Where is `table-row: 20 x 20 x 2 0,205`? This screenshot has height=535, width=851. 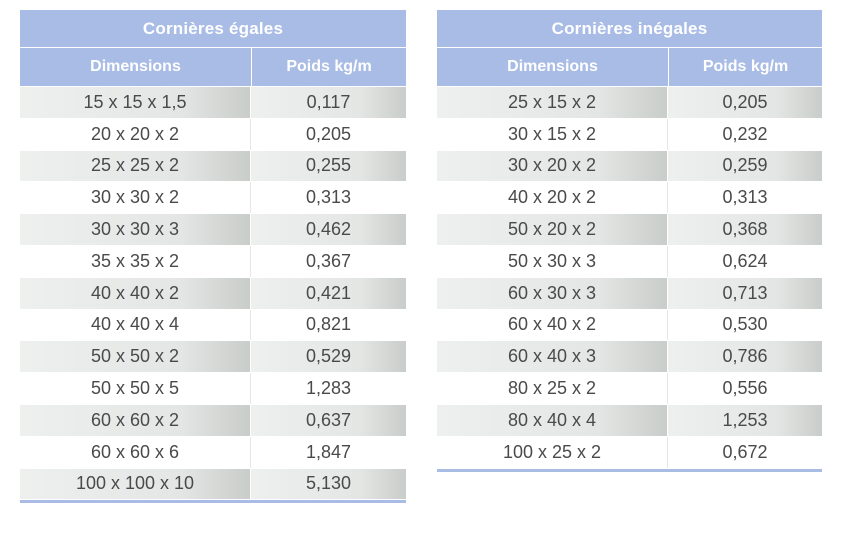
table-row: 20 x 20 x 2 0,205 is located at coordinates (213, 134).